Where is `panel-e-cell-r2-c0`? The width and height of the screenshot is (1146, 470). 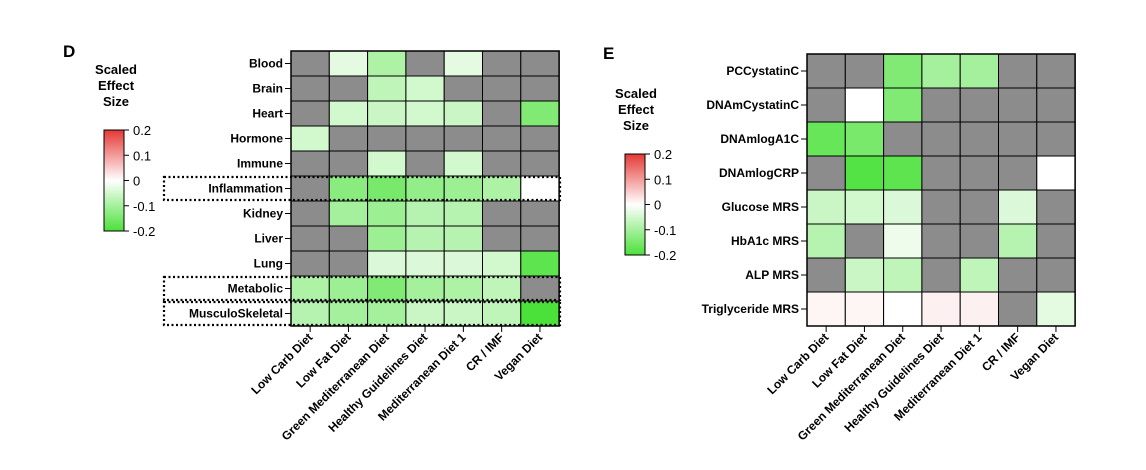 panel-e-cell-r2-c0 is located at coordinates (826, 139).